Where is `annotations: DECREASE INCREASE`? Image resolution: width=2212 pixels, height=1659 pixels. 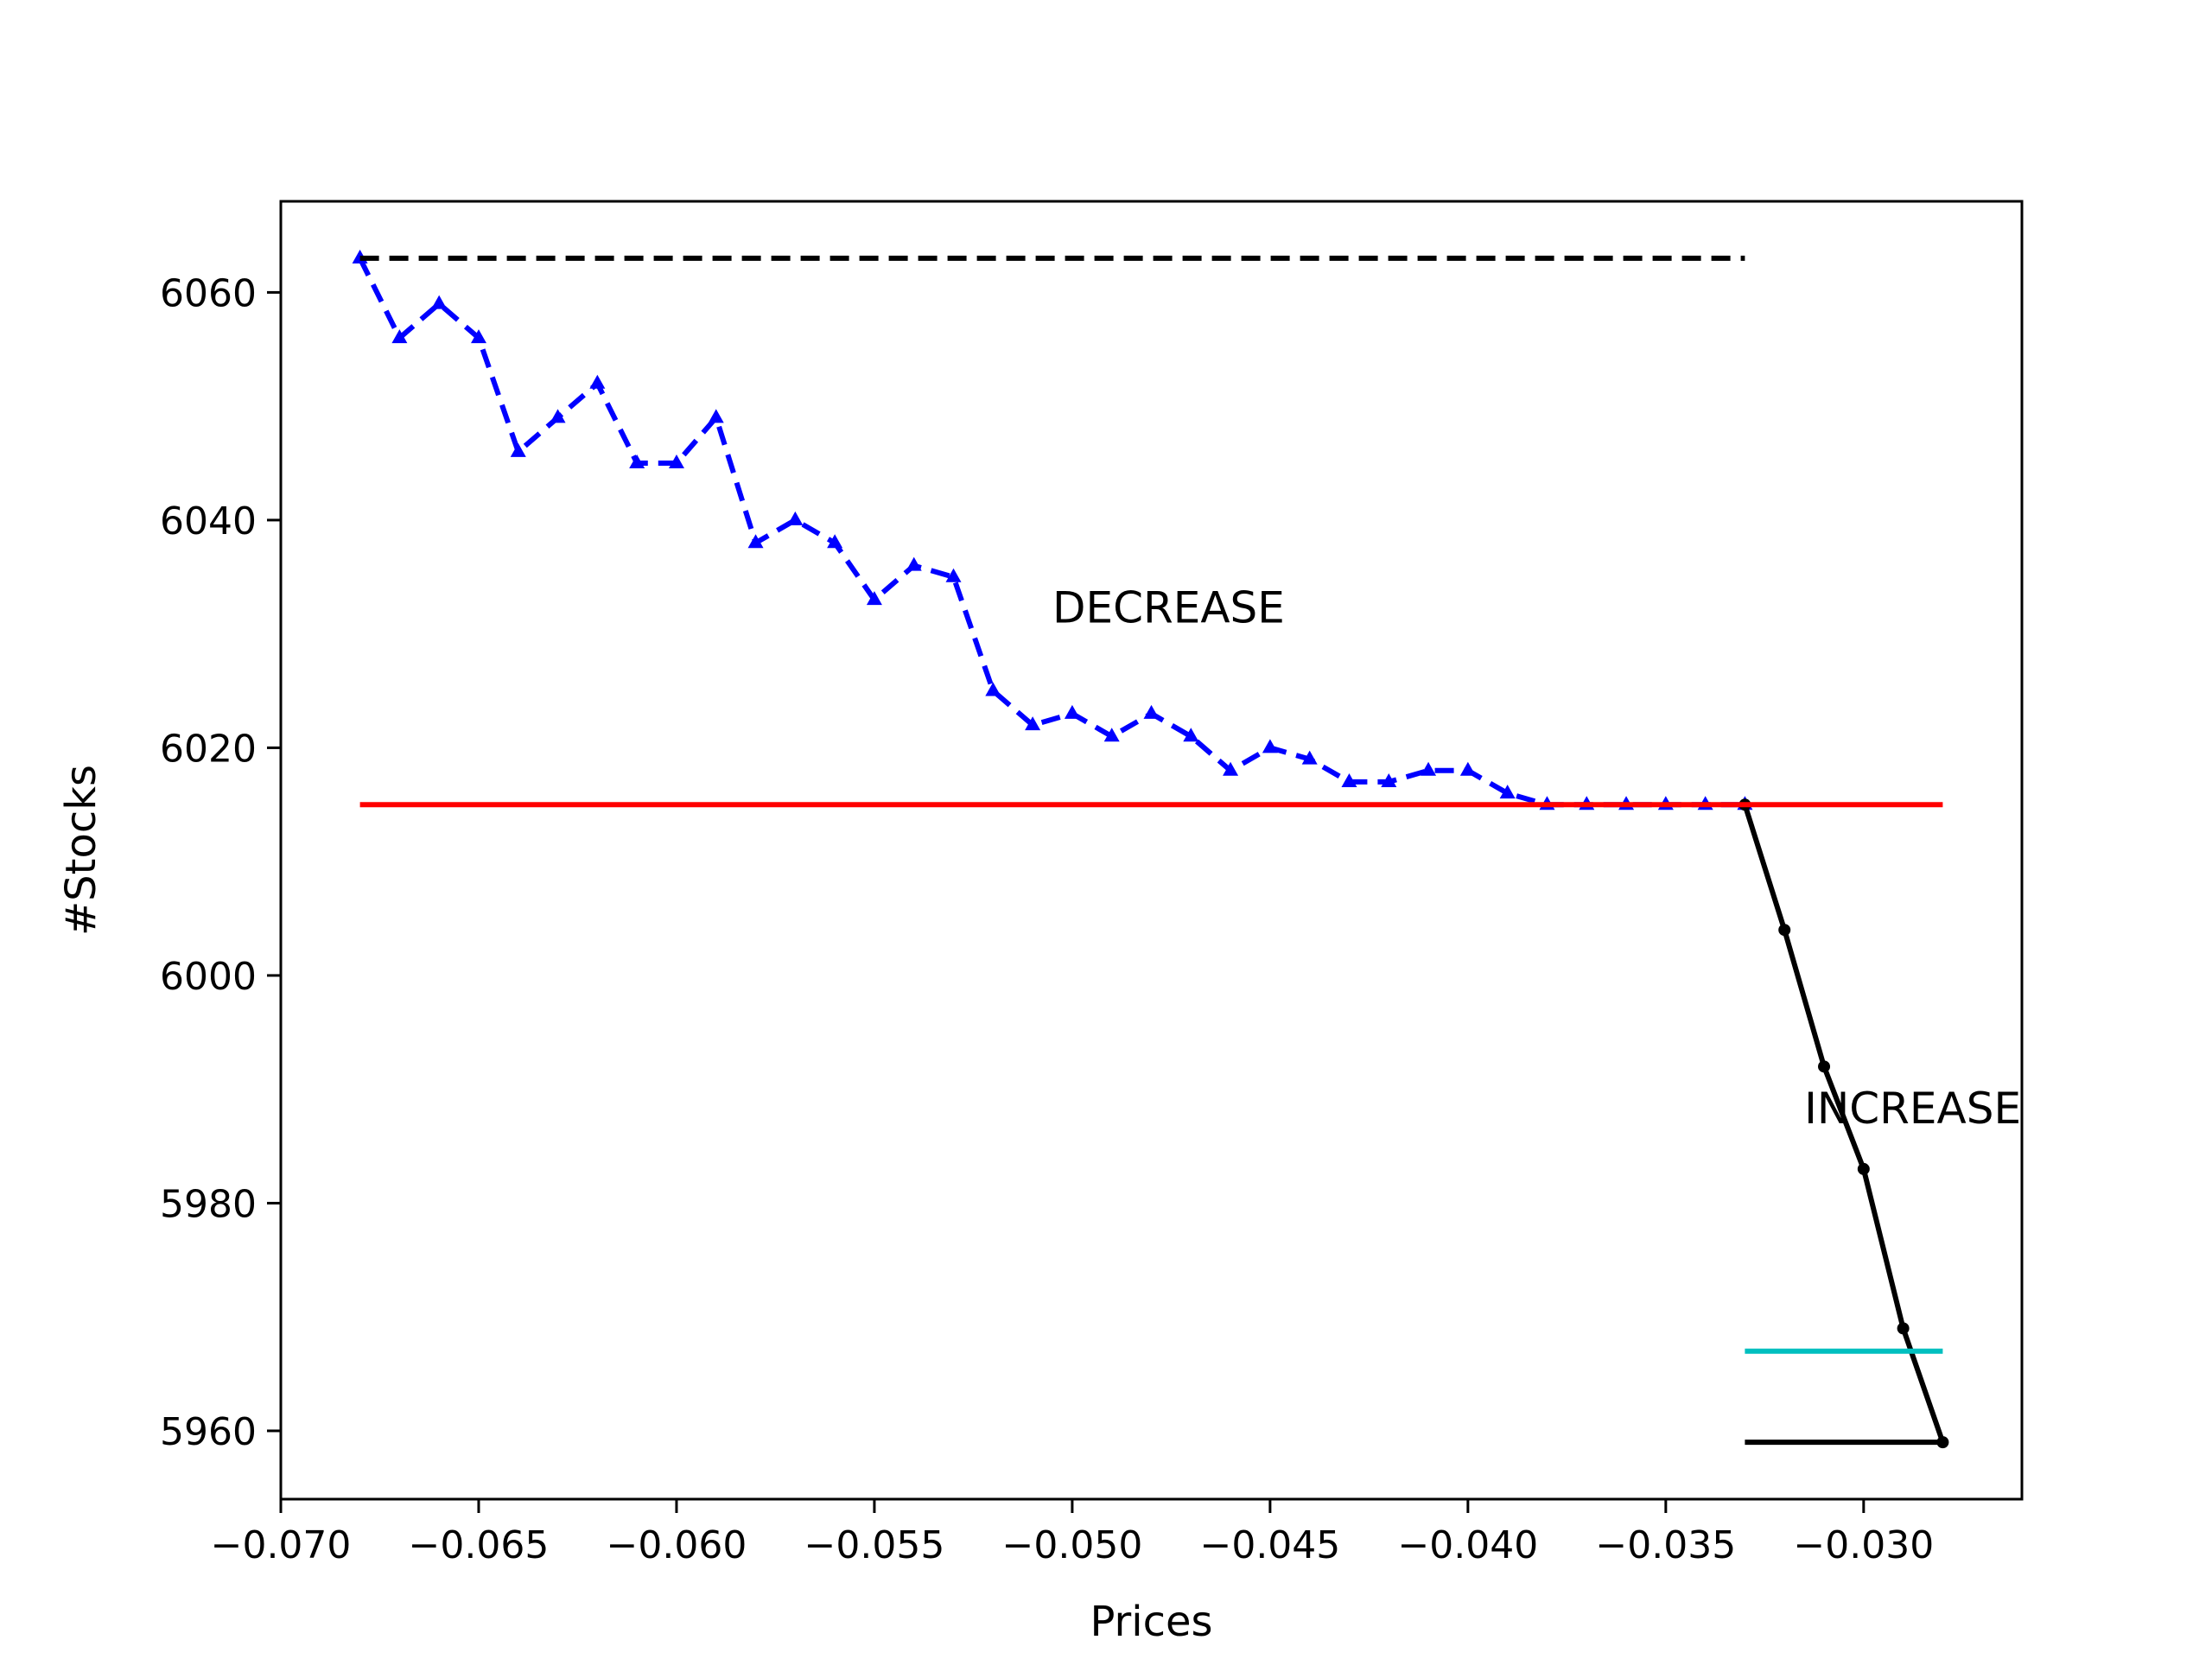
annotations: DECREASE INCREASE is located at coordinates (1536, 858).